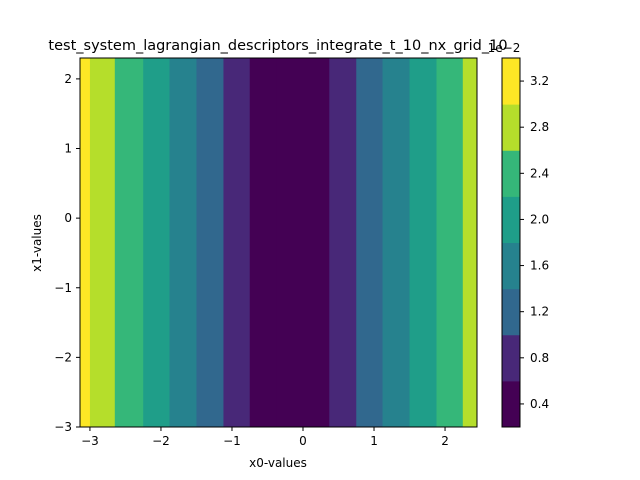 The image size is (640, 480). What do you see at coordinates (374, 441) in the screenshot?
I see `x-tick-label: 1` at bounding box center [374, 441].